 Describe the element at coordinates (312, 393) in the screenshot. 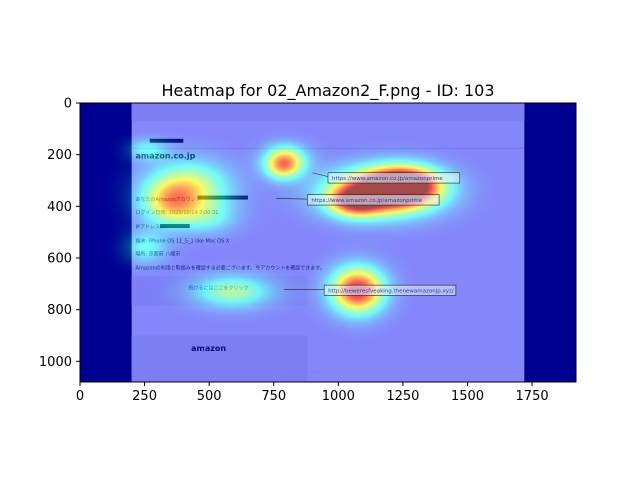

I see `x-axis: 0 250 500 750 1000 1250 1500 1750` at that location.